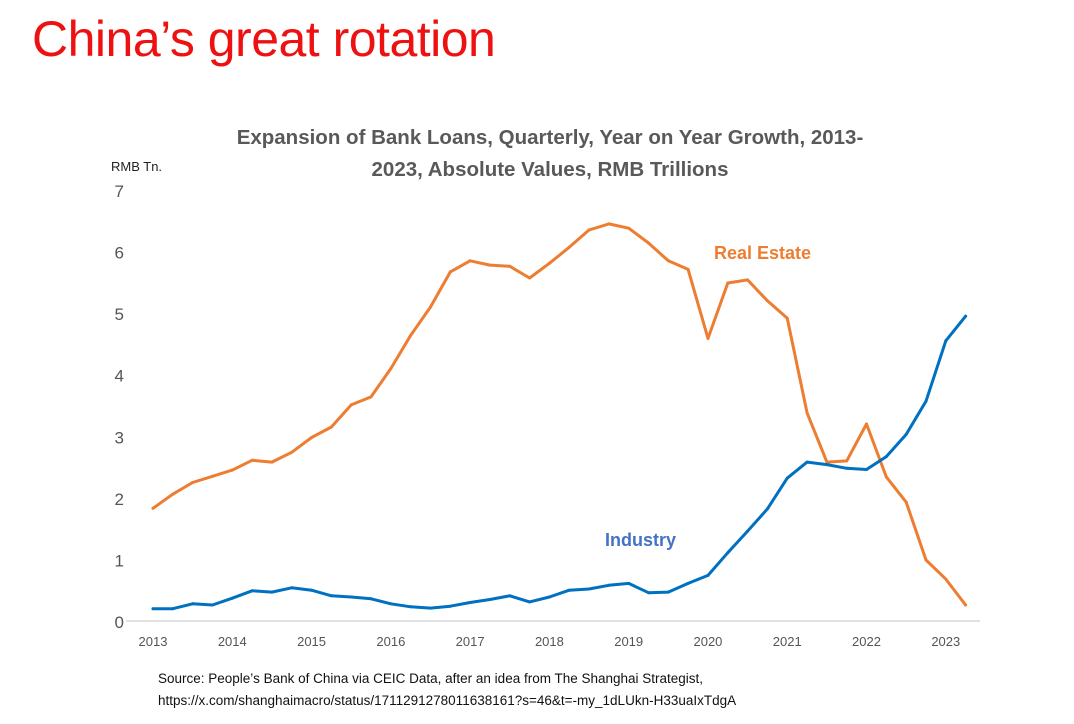 The width and height of the screenshot is (1074, 724). What do you see at coordinates (119, 376) in the screenshot?
I see `y-tick-label: 4` at bounding box center [119, 376].